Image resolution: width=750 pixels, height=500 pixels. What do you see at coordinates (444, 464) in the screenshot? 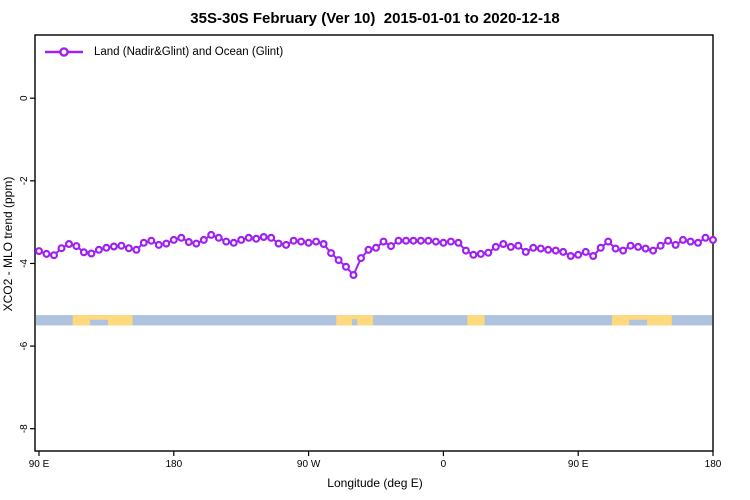
I see `x-tick-label: 0` at bounding box center [444, 464].